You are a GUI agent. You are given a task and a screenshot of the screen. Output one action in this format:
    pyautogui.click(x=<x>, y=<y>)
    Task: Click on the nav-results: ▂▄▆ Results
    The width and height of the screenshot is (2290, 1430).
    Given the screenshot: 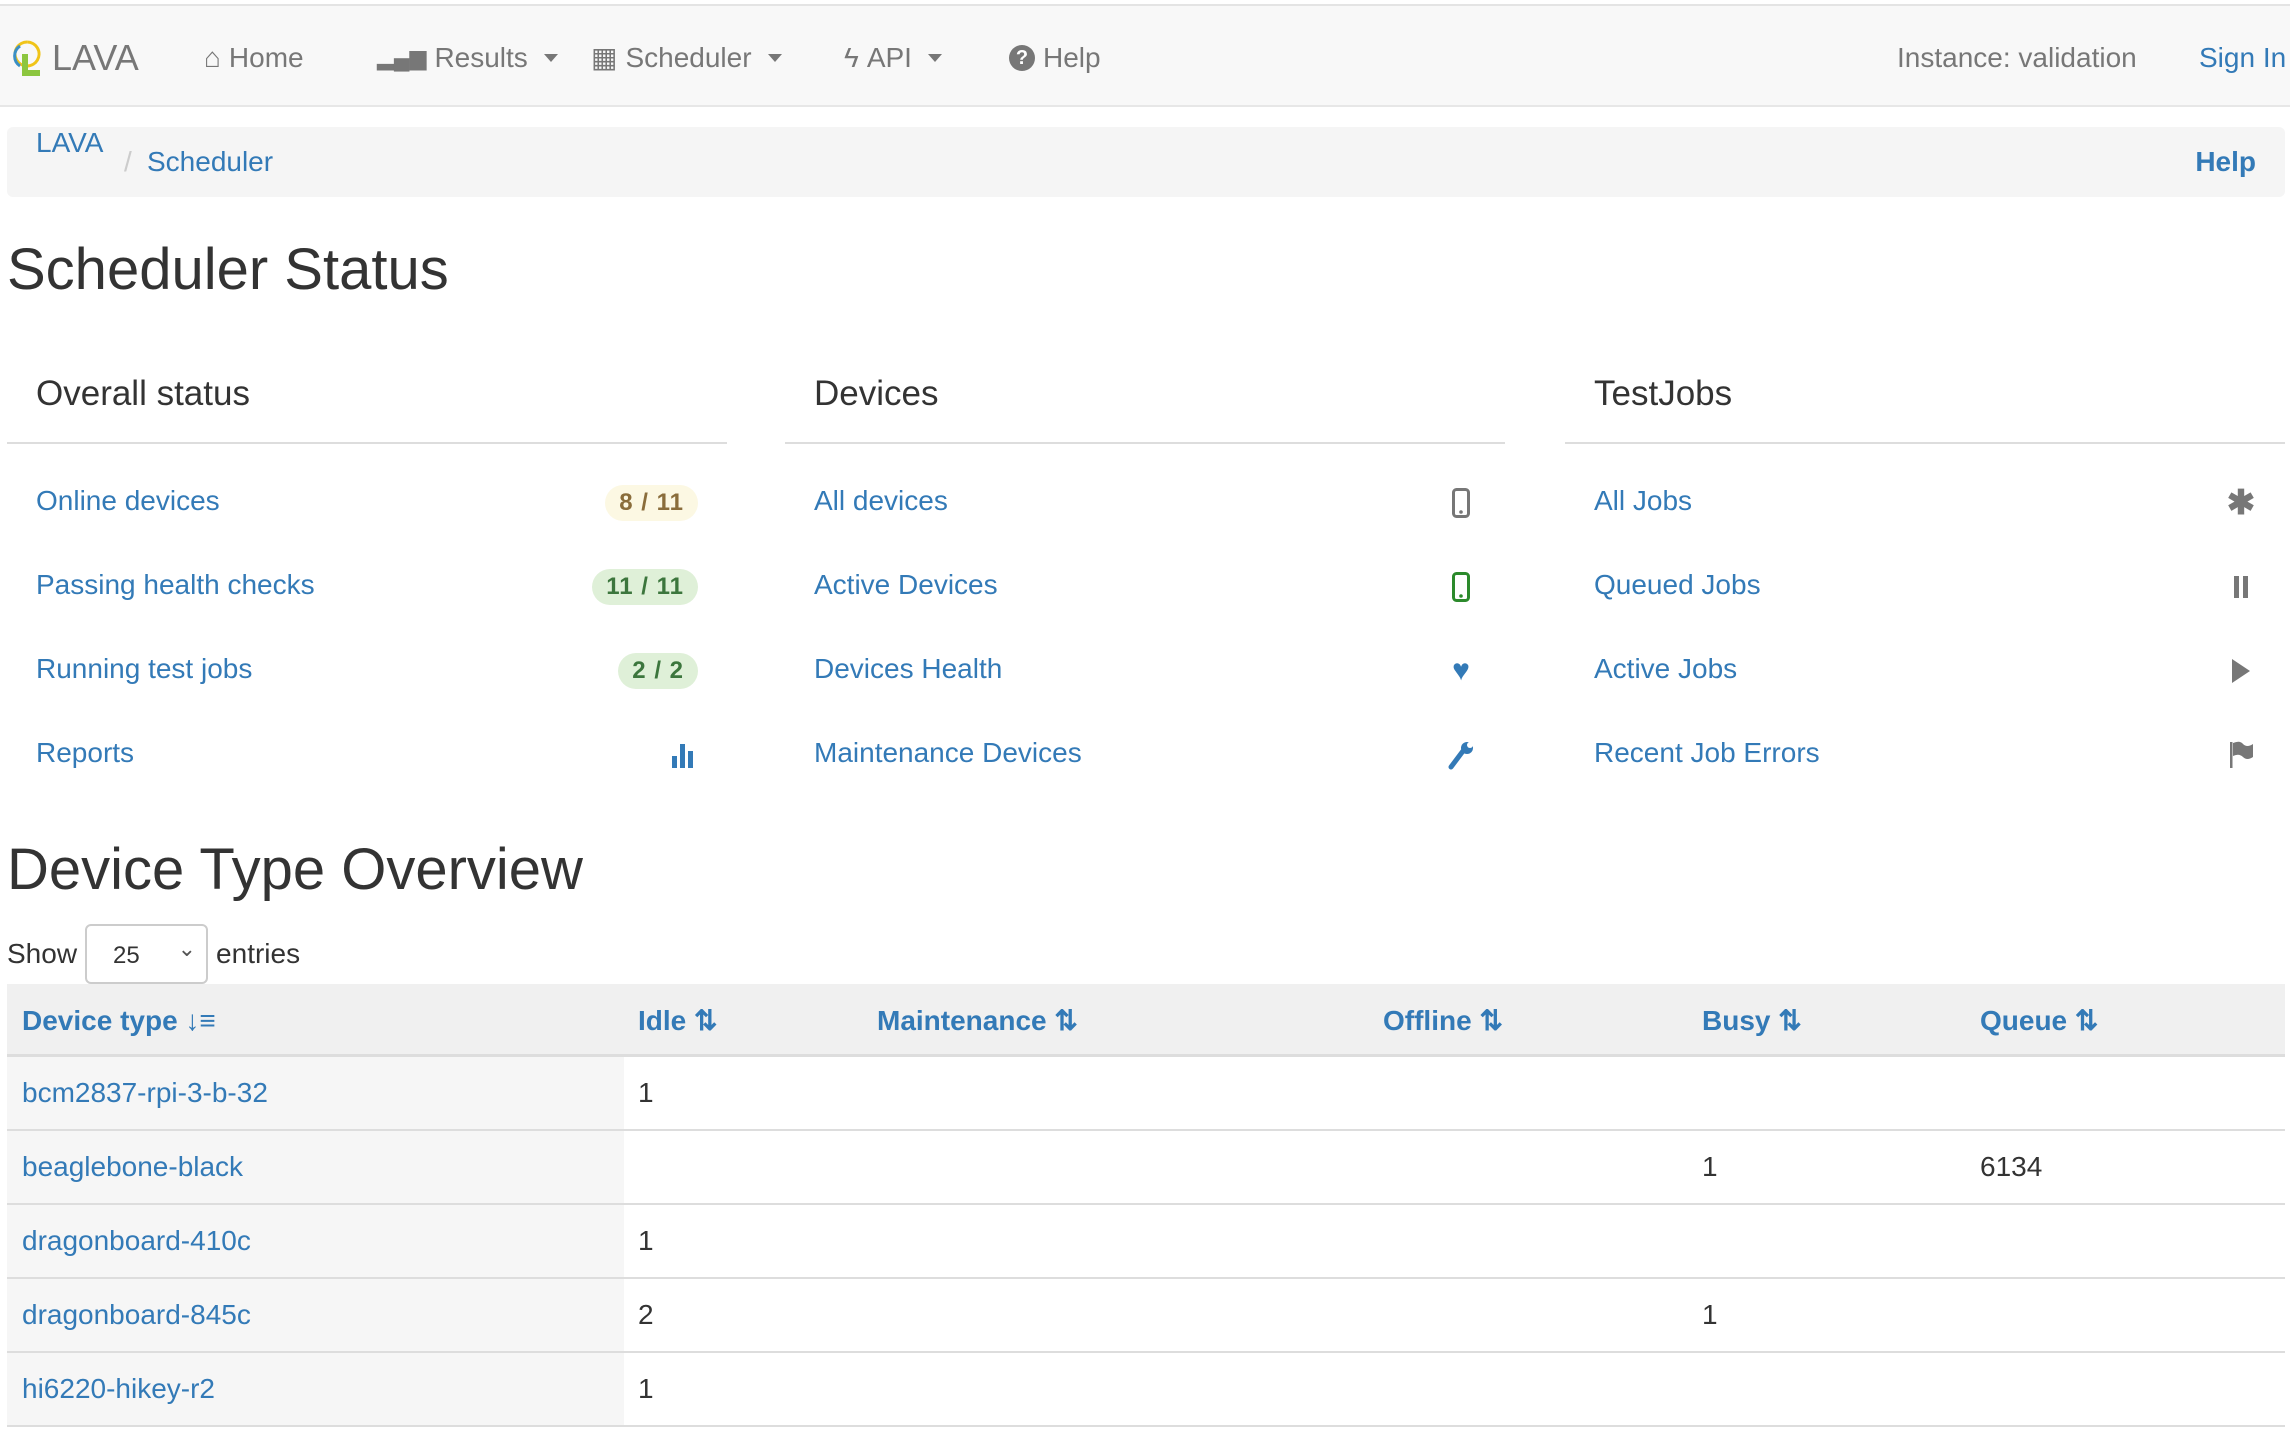 What is the action you would take?
    pyautogui.click(x=467, y=57)
    